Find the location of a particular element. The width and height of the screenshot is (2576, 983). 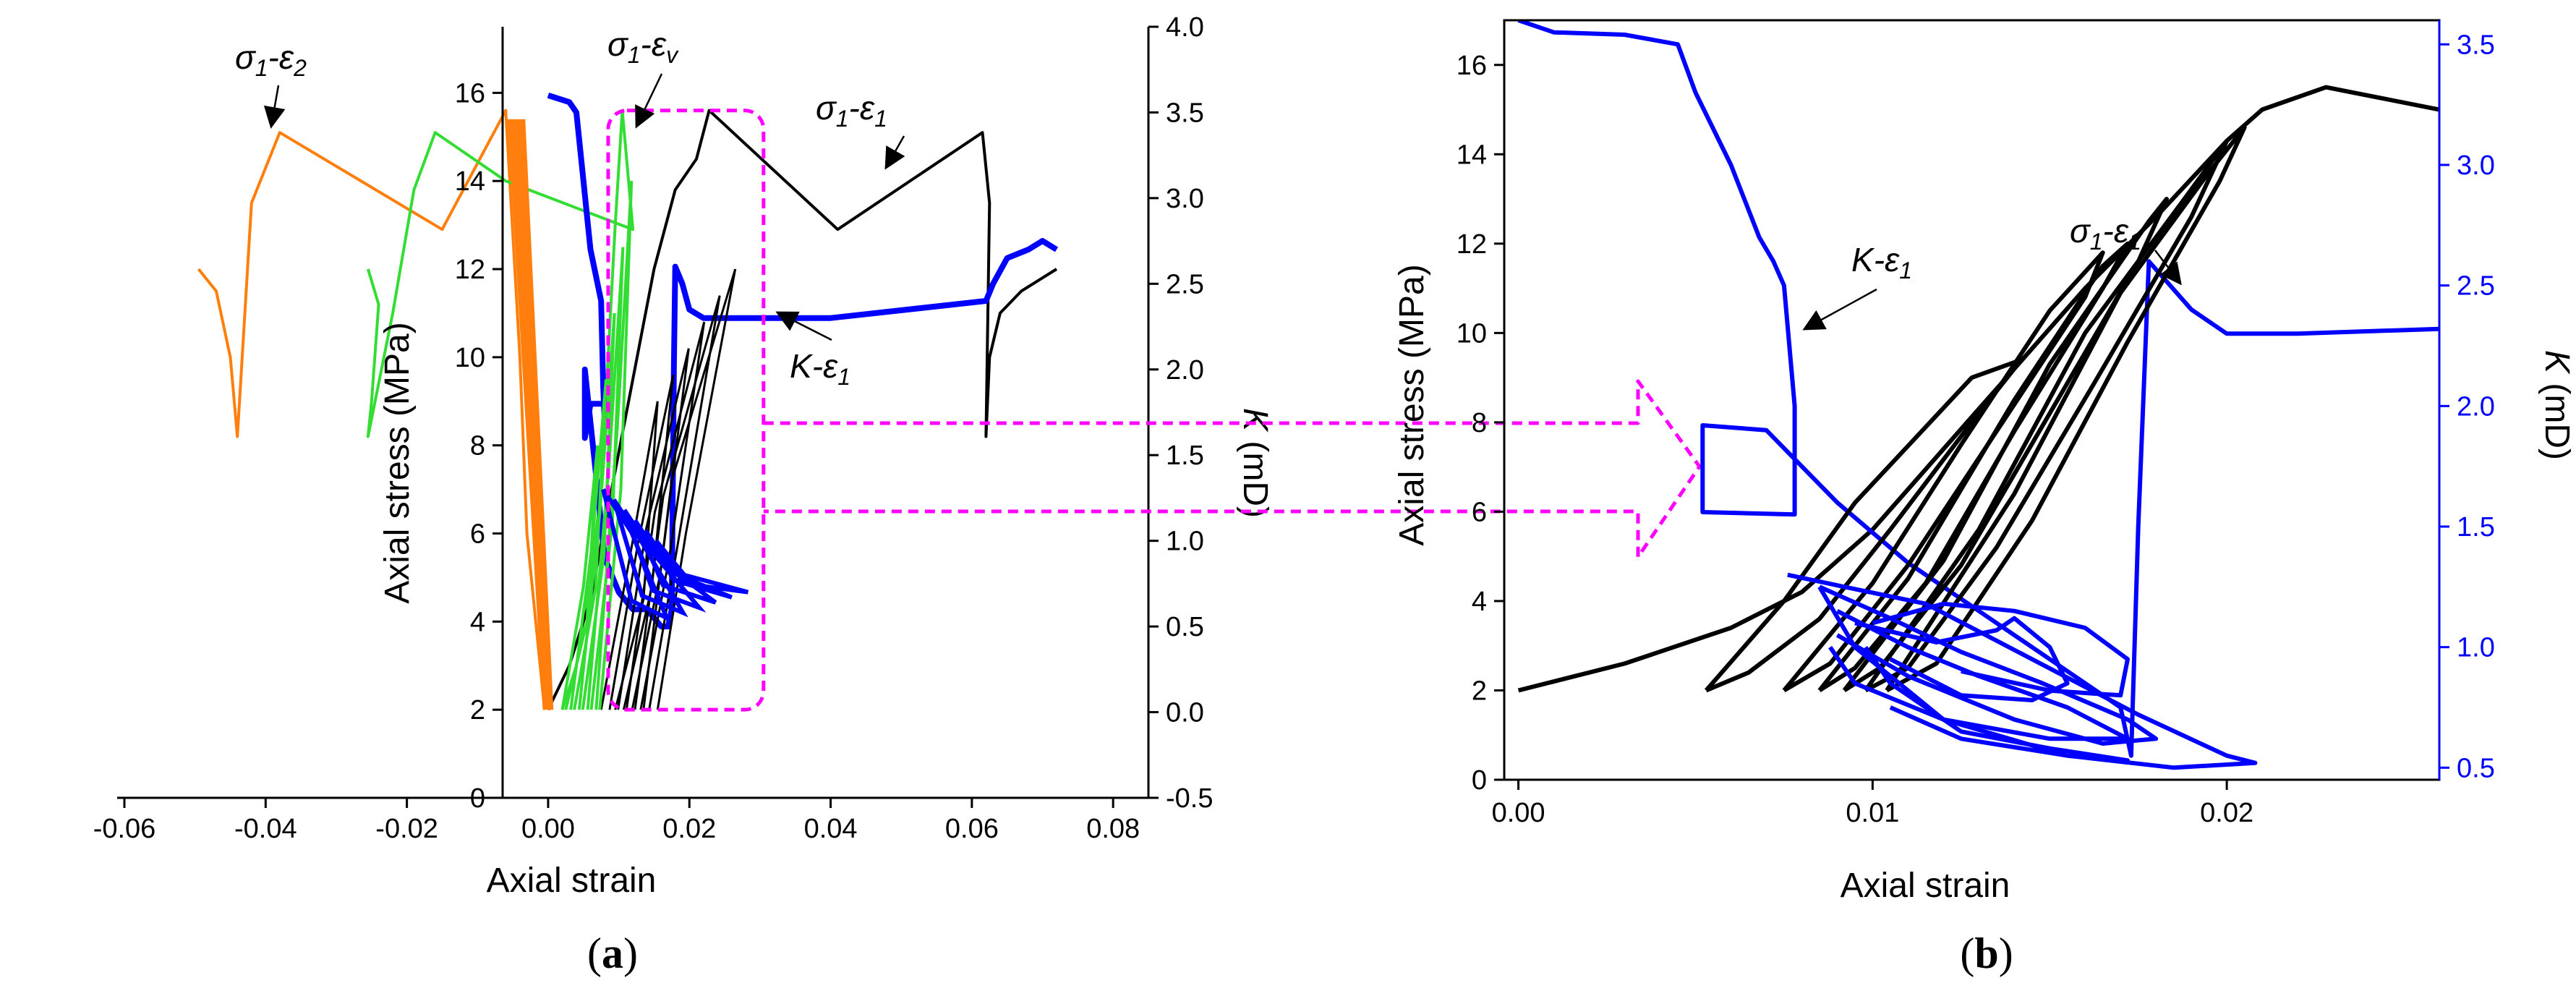

chart-b-ytick-label: 2 is located at coordinates (1479, 691).